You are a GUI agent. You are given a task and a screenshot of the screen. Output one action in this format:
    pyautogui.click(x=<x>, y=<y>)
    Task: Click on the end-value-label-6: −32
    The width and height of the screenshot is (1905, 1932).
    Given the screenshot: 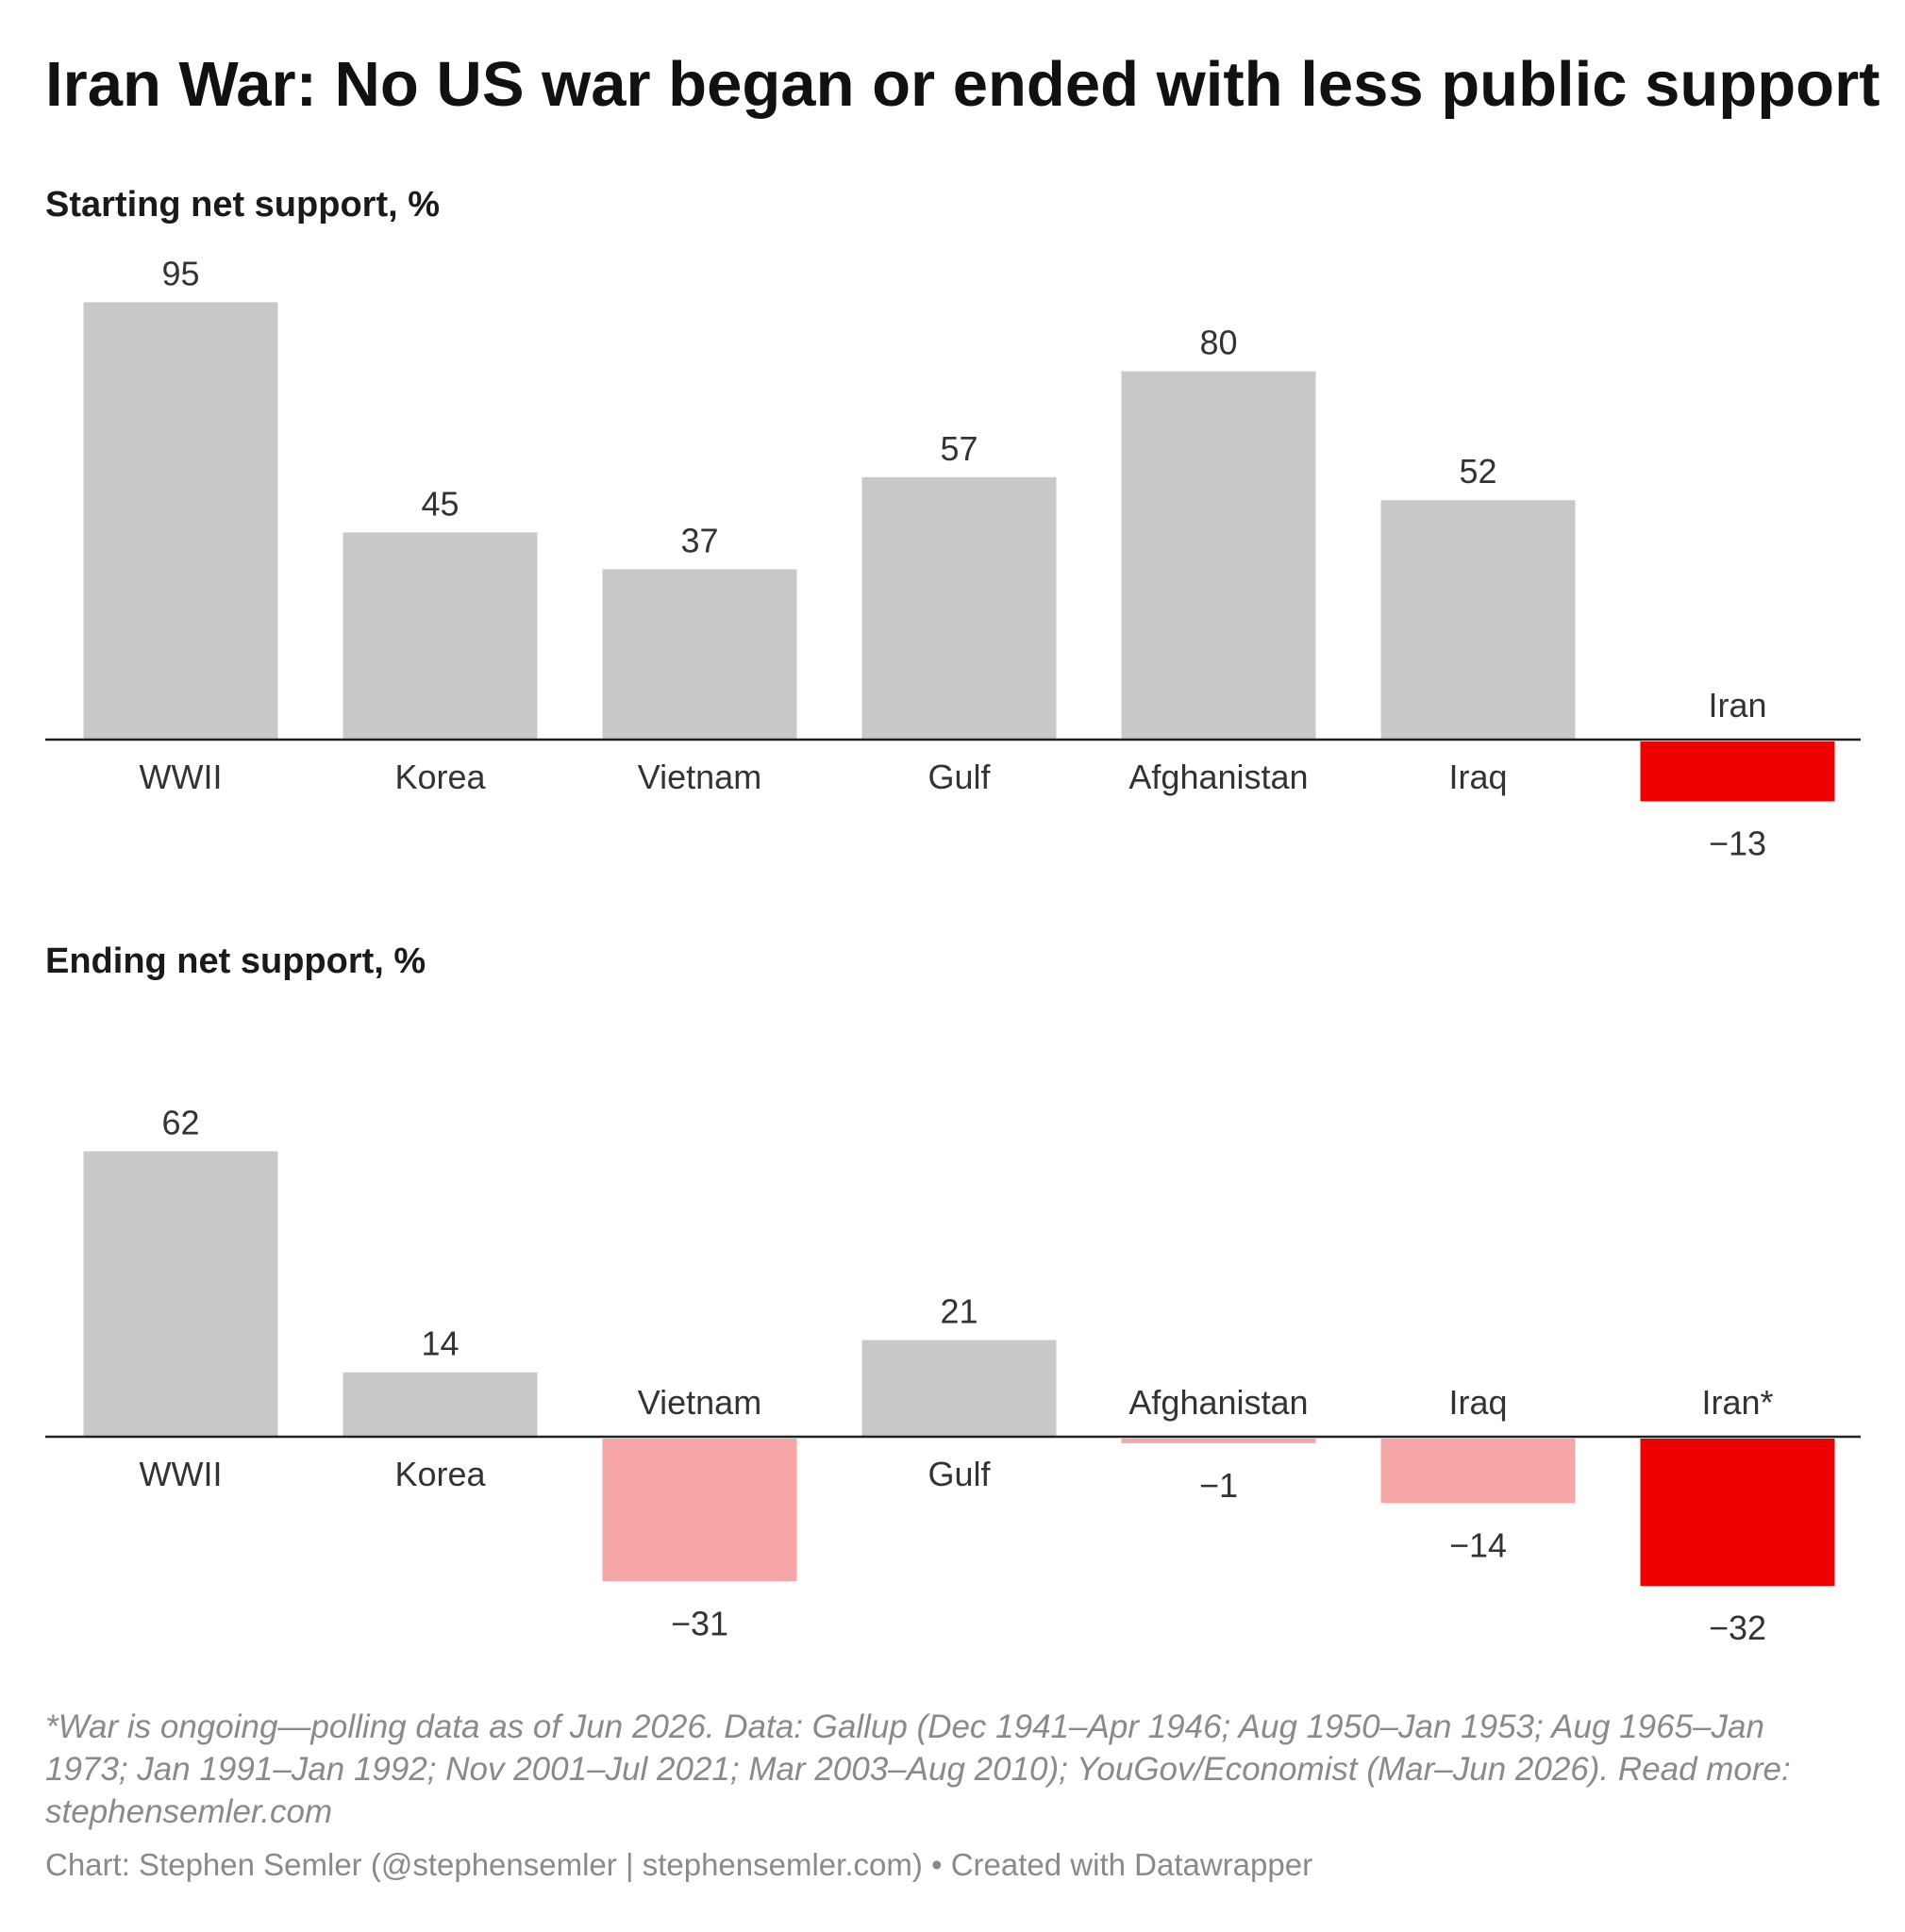 What is the action you would take?
    pyautogui.click(x=1737, y=1628)
    